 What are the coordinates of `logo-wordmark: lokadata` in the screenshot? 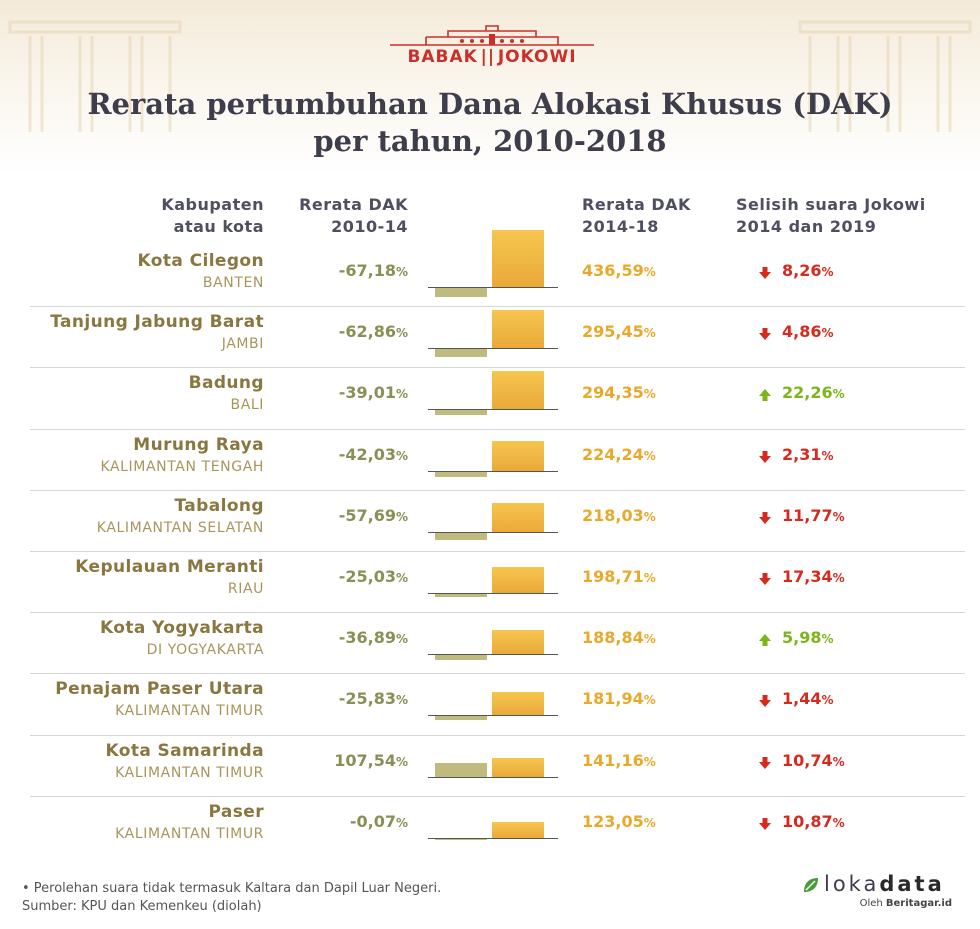 It's located at (884, 884).